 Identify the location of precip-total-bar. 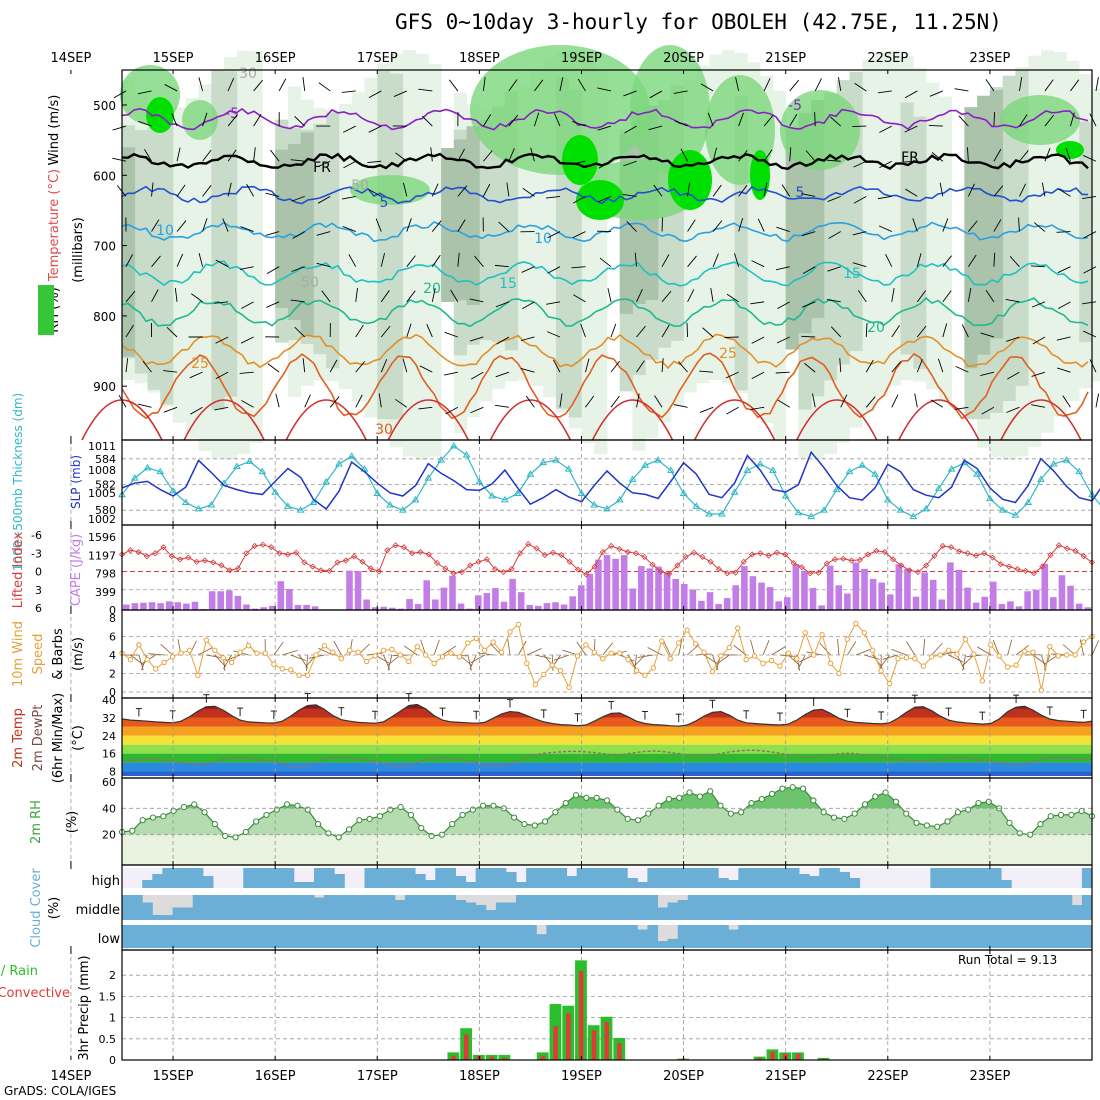
(504, 1057).